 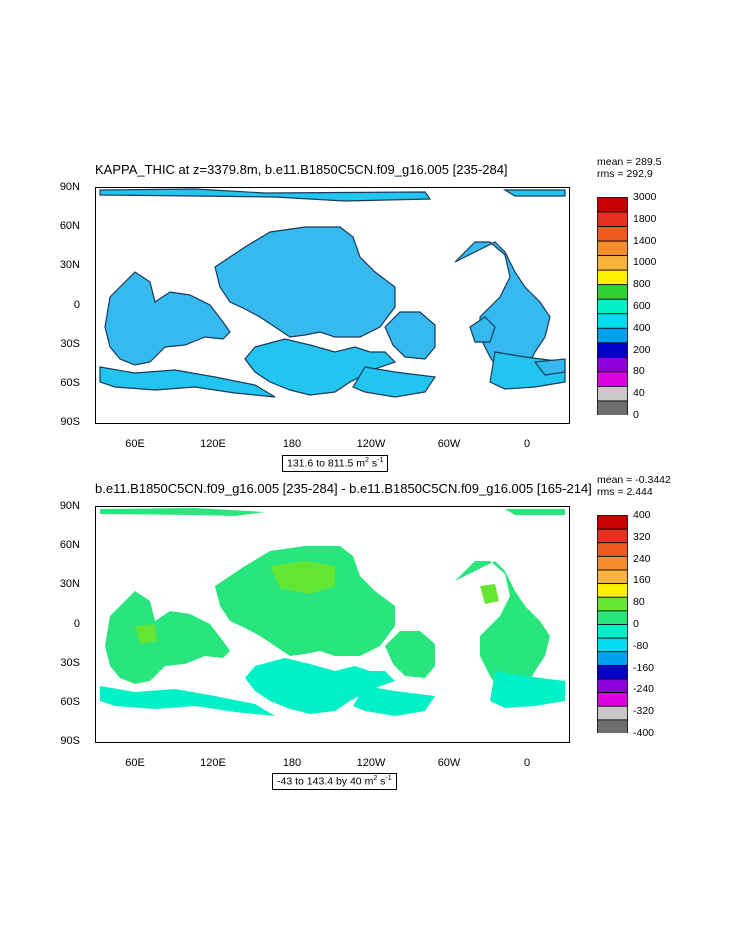 What do you see at coordinates (70, 344) in the screenshot?
I see `panel1-lat-tick: 30S` at bounding box center [70, 344].